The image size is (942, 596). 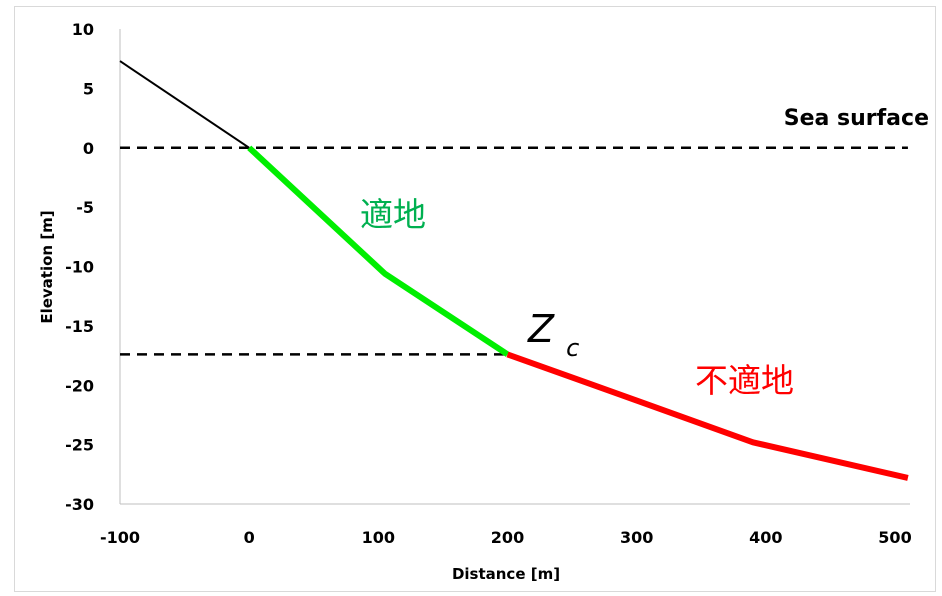 What do you see at coordinates (83, 29) in the screenshot?
I see `y-tick-label: 10` at bounding box center [83, 29].